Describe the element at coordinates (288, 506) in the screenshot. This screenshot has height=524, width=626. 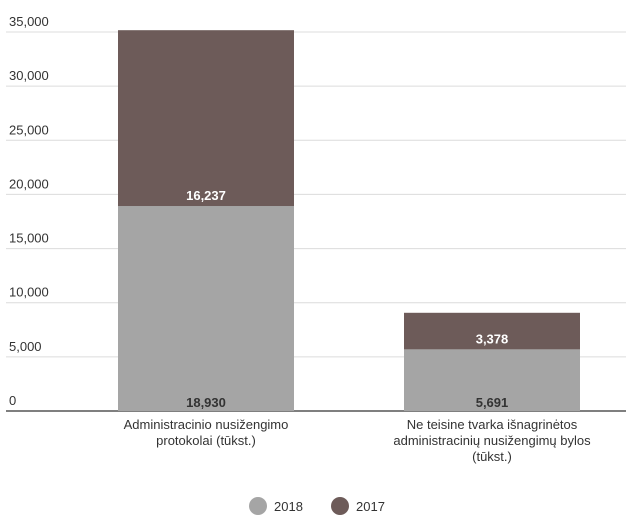
I see `legend-label: 2018` at that location.